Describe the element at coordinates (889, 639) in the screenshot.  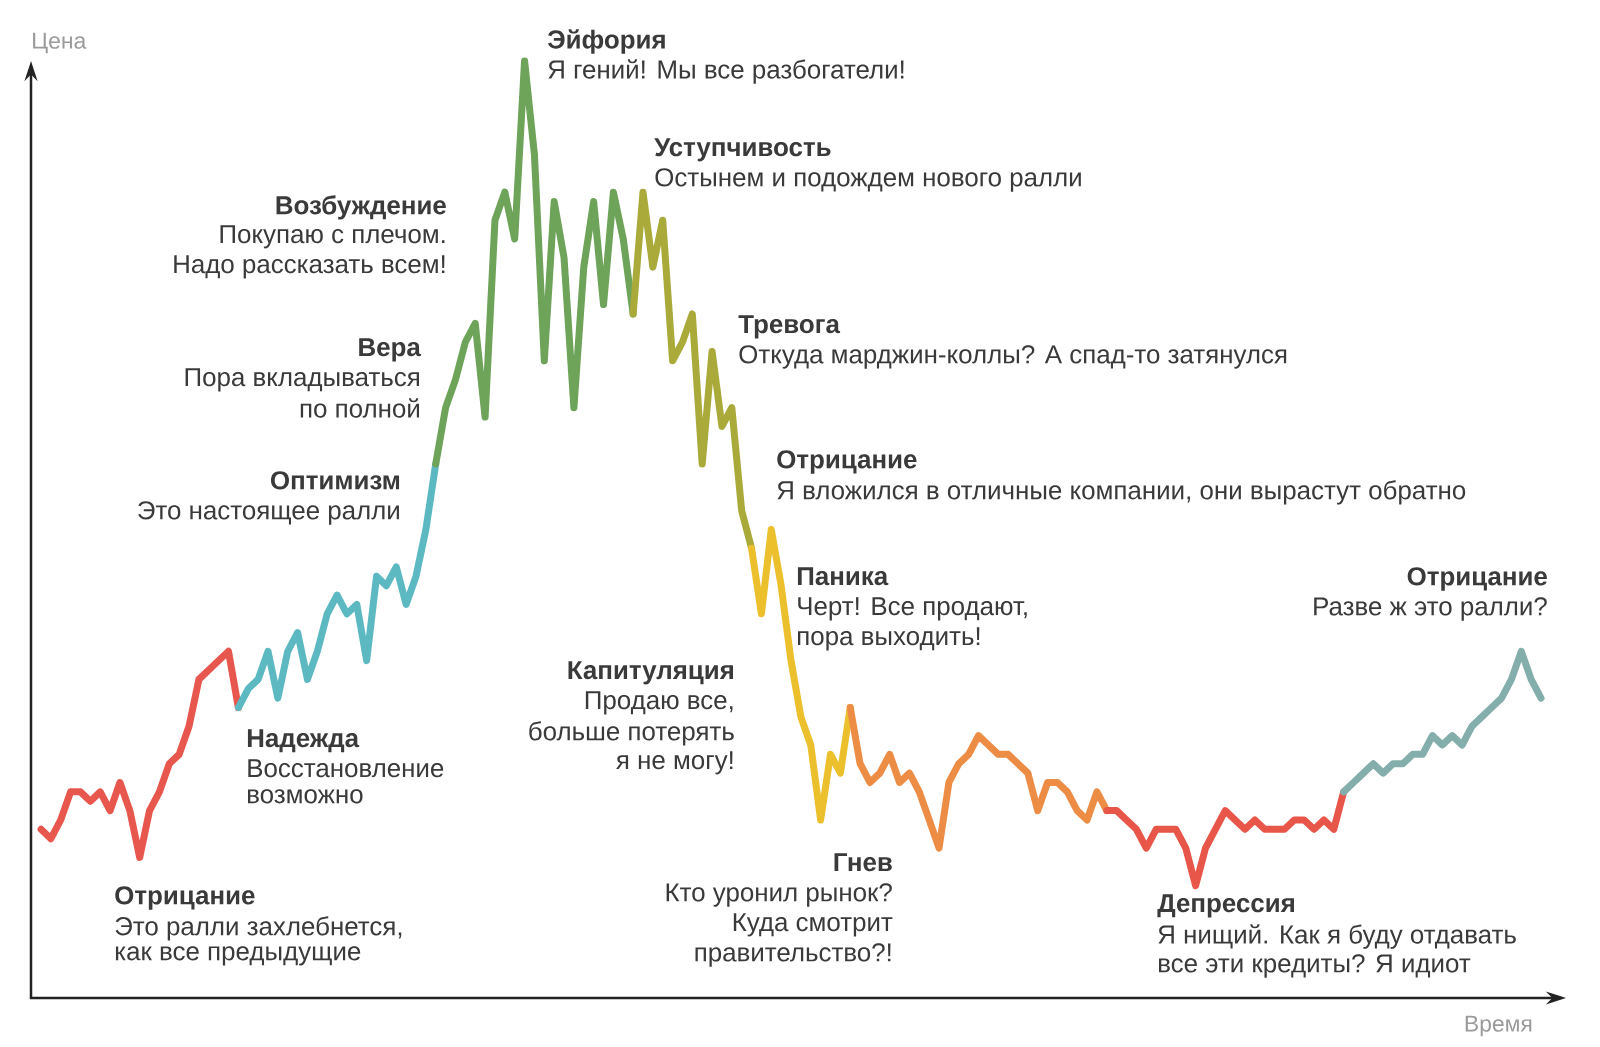
I see `annotation: пора выходить!` at that location.